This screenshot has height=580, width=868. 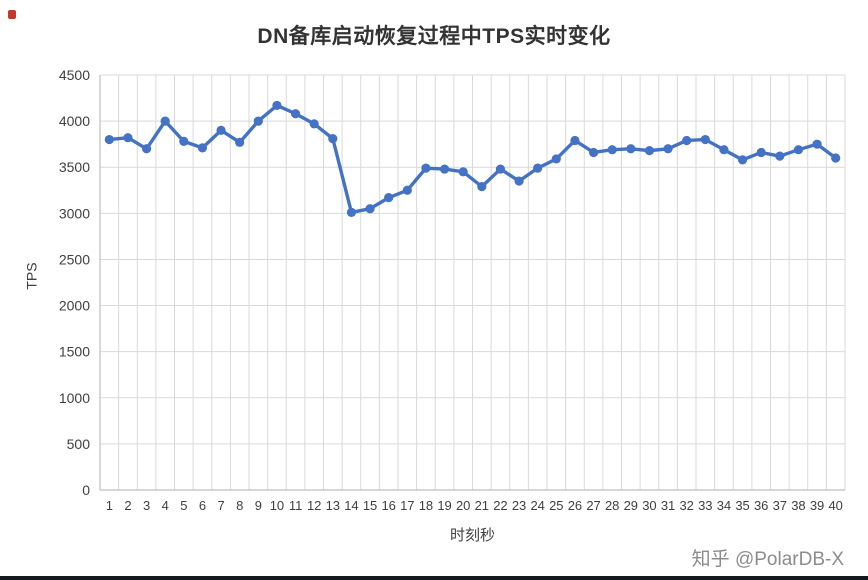 What do you see at coordinates (31, 276) in the screenshot?
I see `y-axis-title: TPS` at bounding box center [31, 276].